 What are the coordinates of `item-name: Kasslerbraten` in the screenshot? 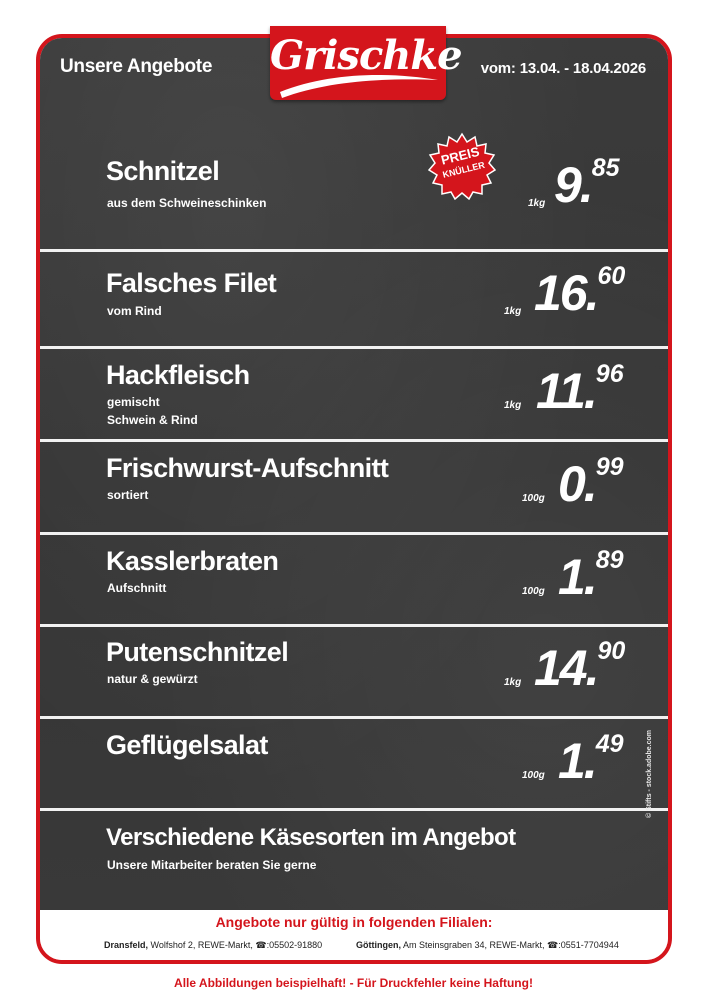 It's located at (192, 561).